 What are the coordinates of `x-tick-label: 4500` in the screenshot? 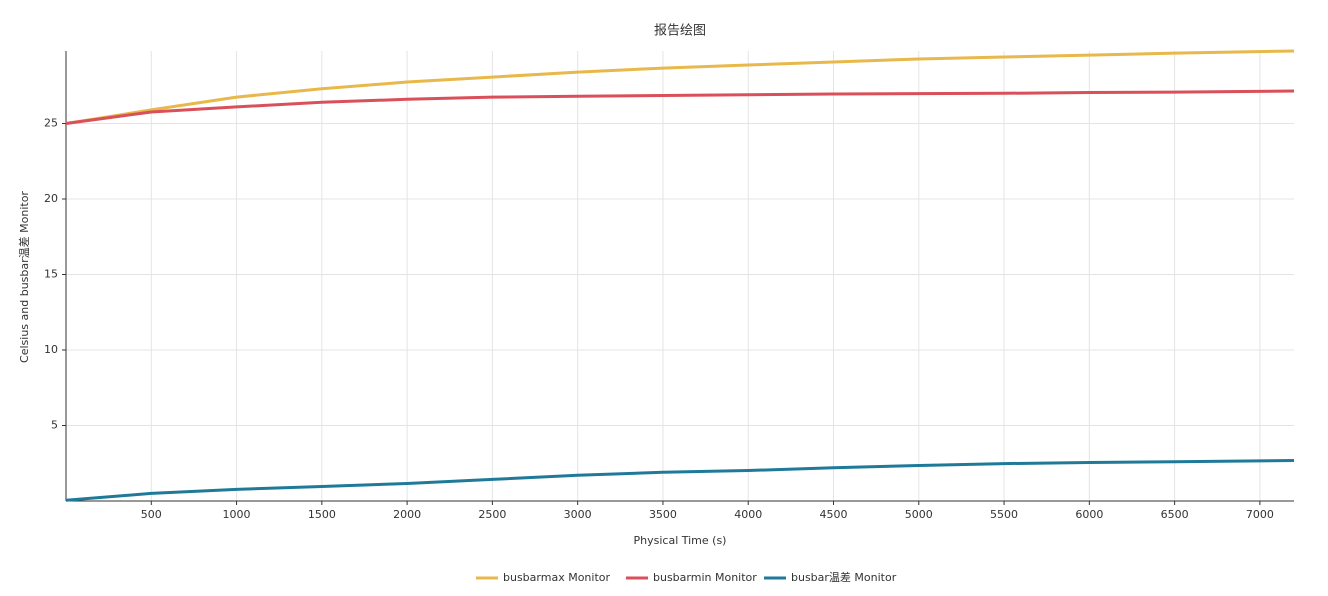 It's located at (834, 514).